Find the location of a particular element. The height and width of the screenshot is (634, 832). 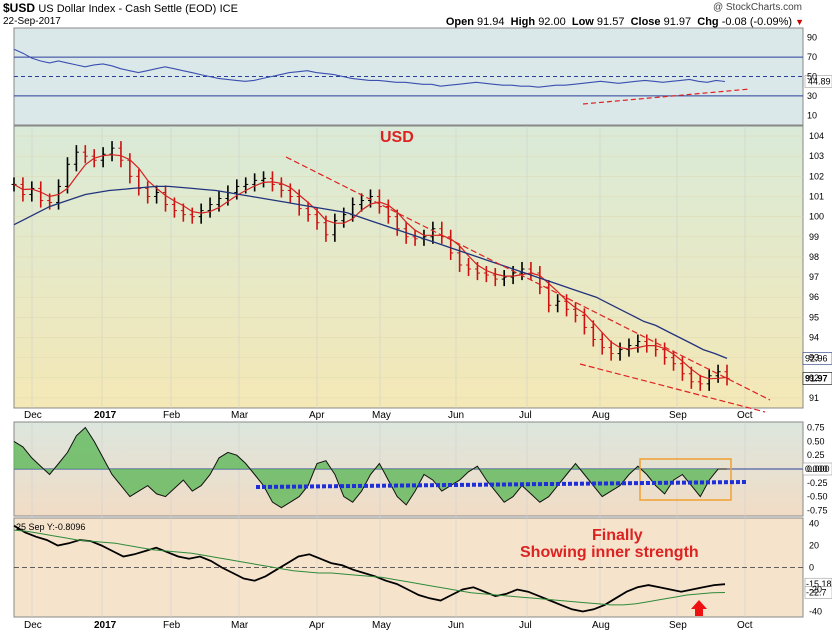

rsi-trendline is located at coordinates (666, 96).